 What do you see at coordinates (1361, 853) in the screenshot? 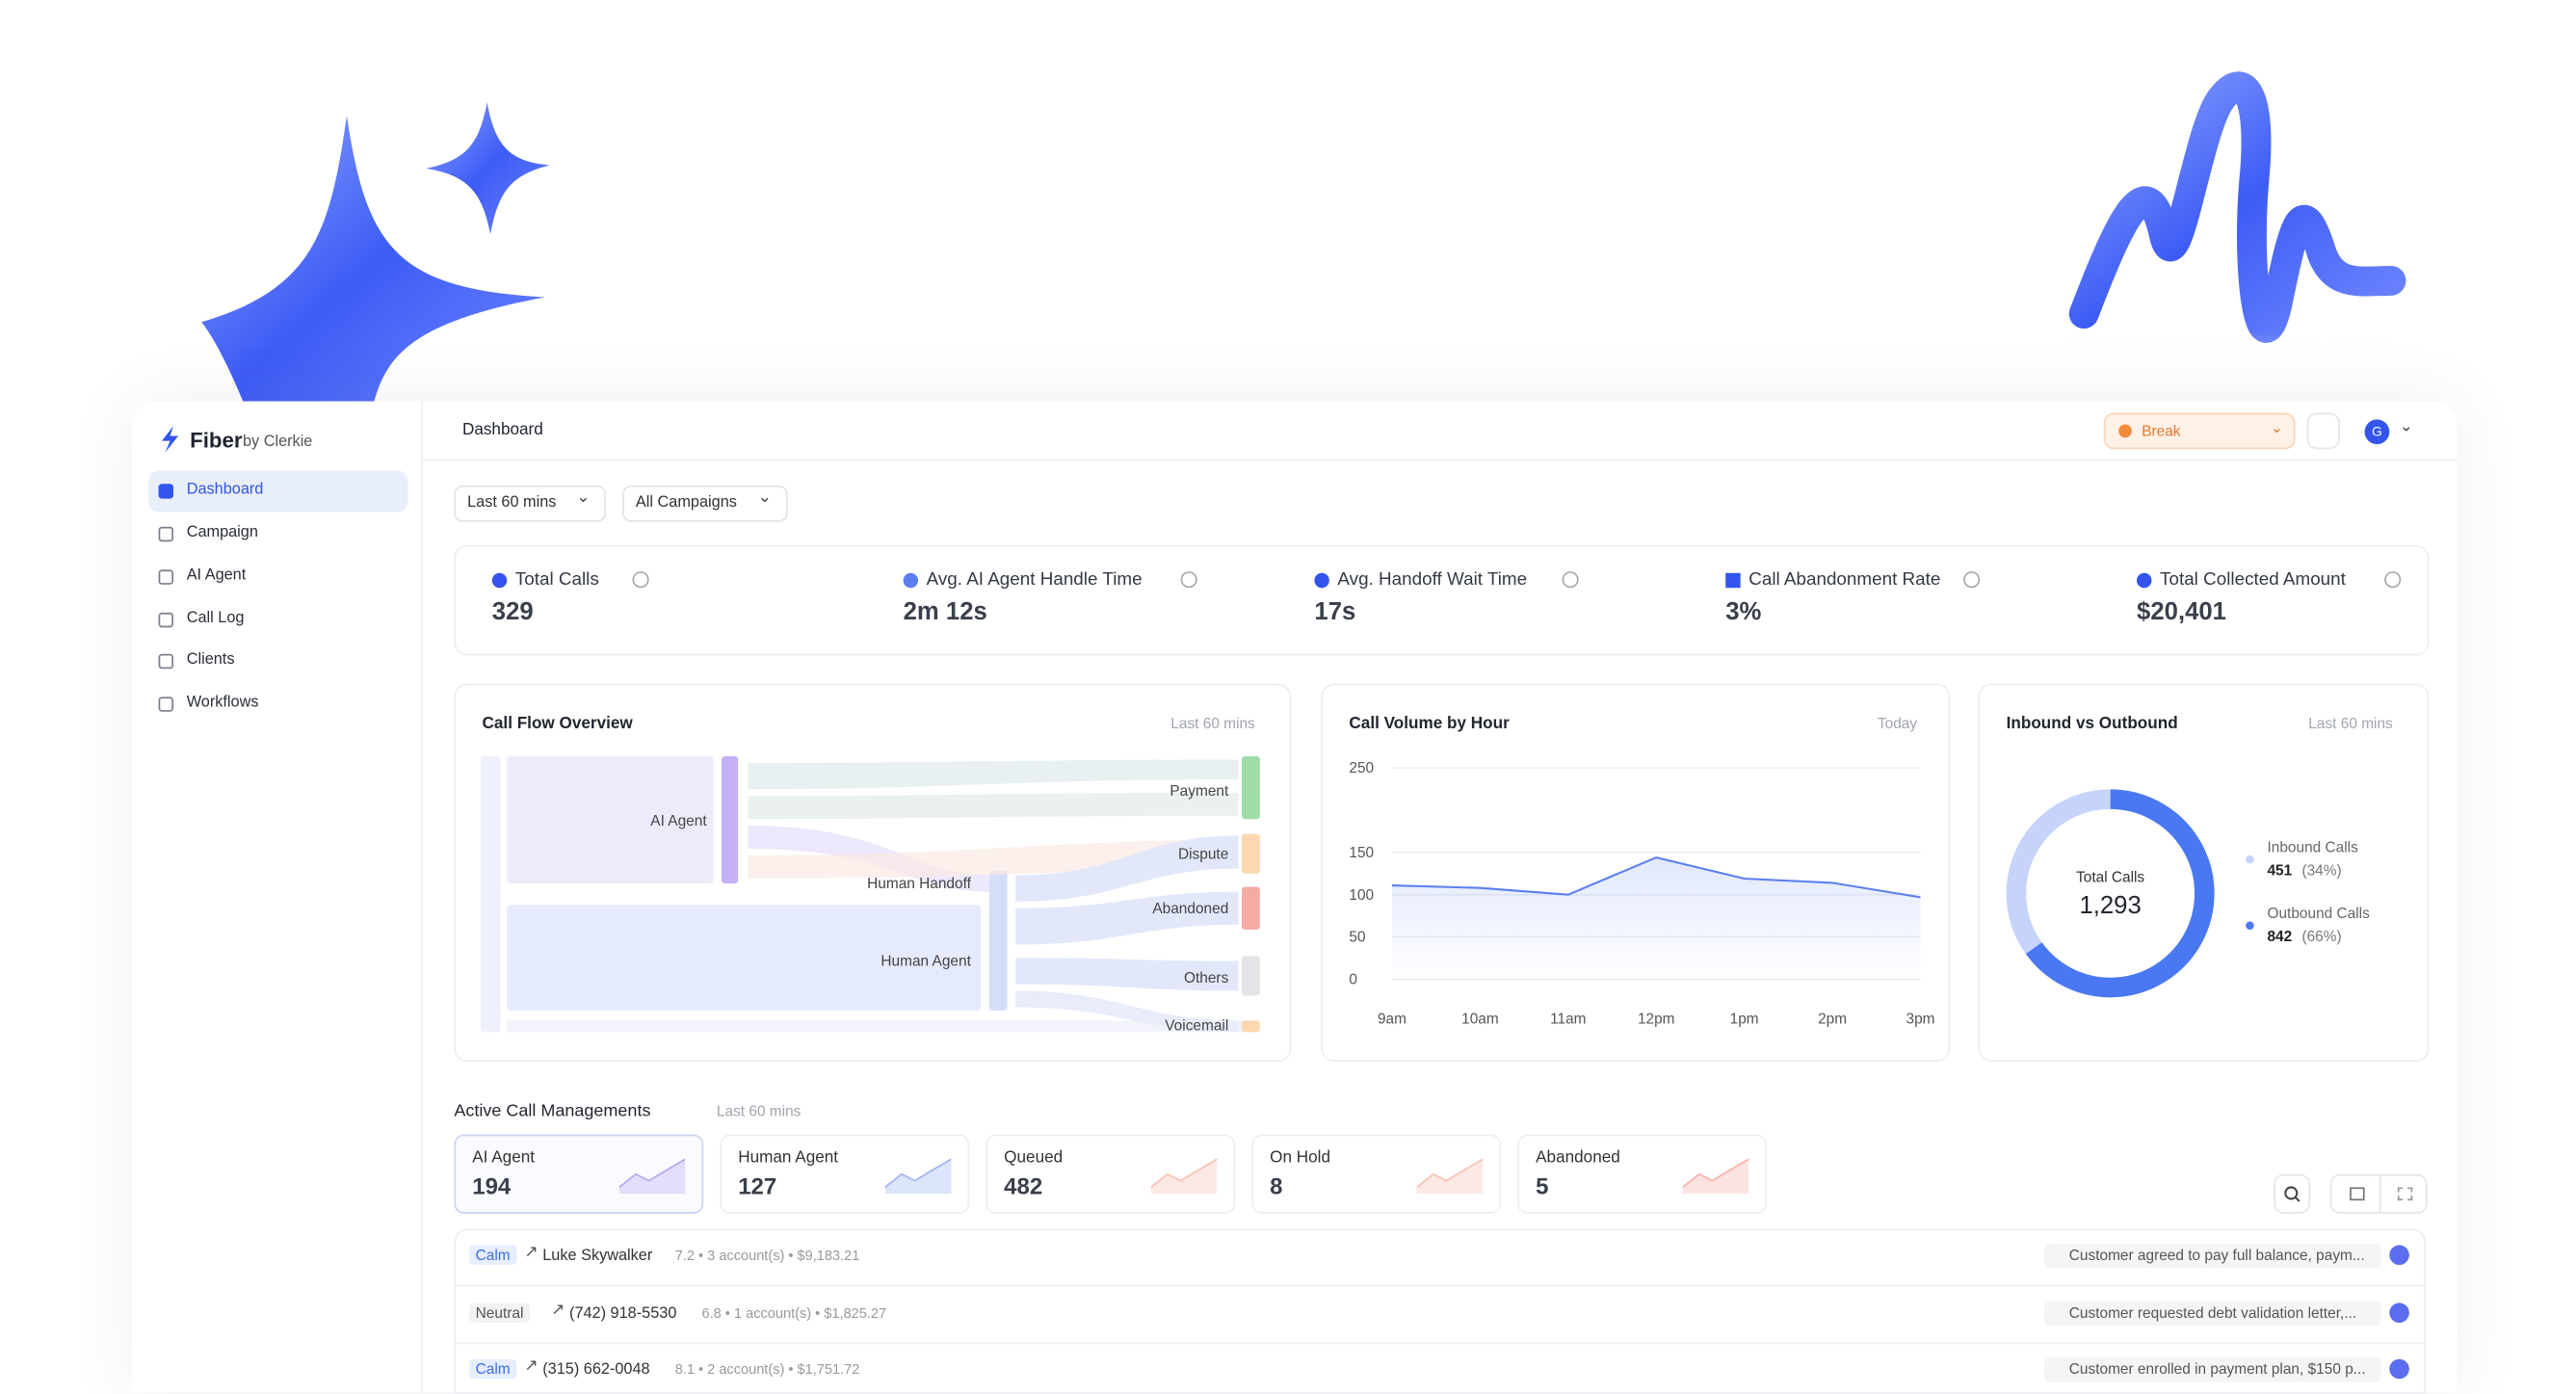
I see `y-tick-label: 150` at bounding box center [1361, 853].